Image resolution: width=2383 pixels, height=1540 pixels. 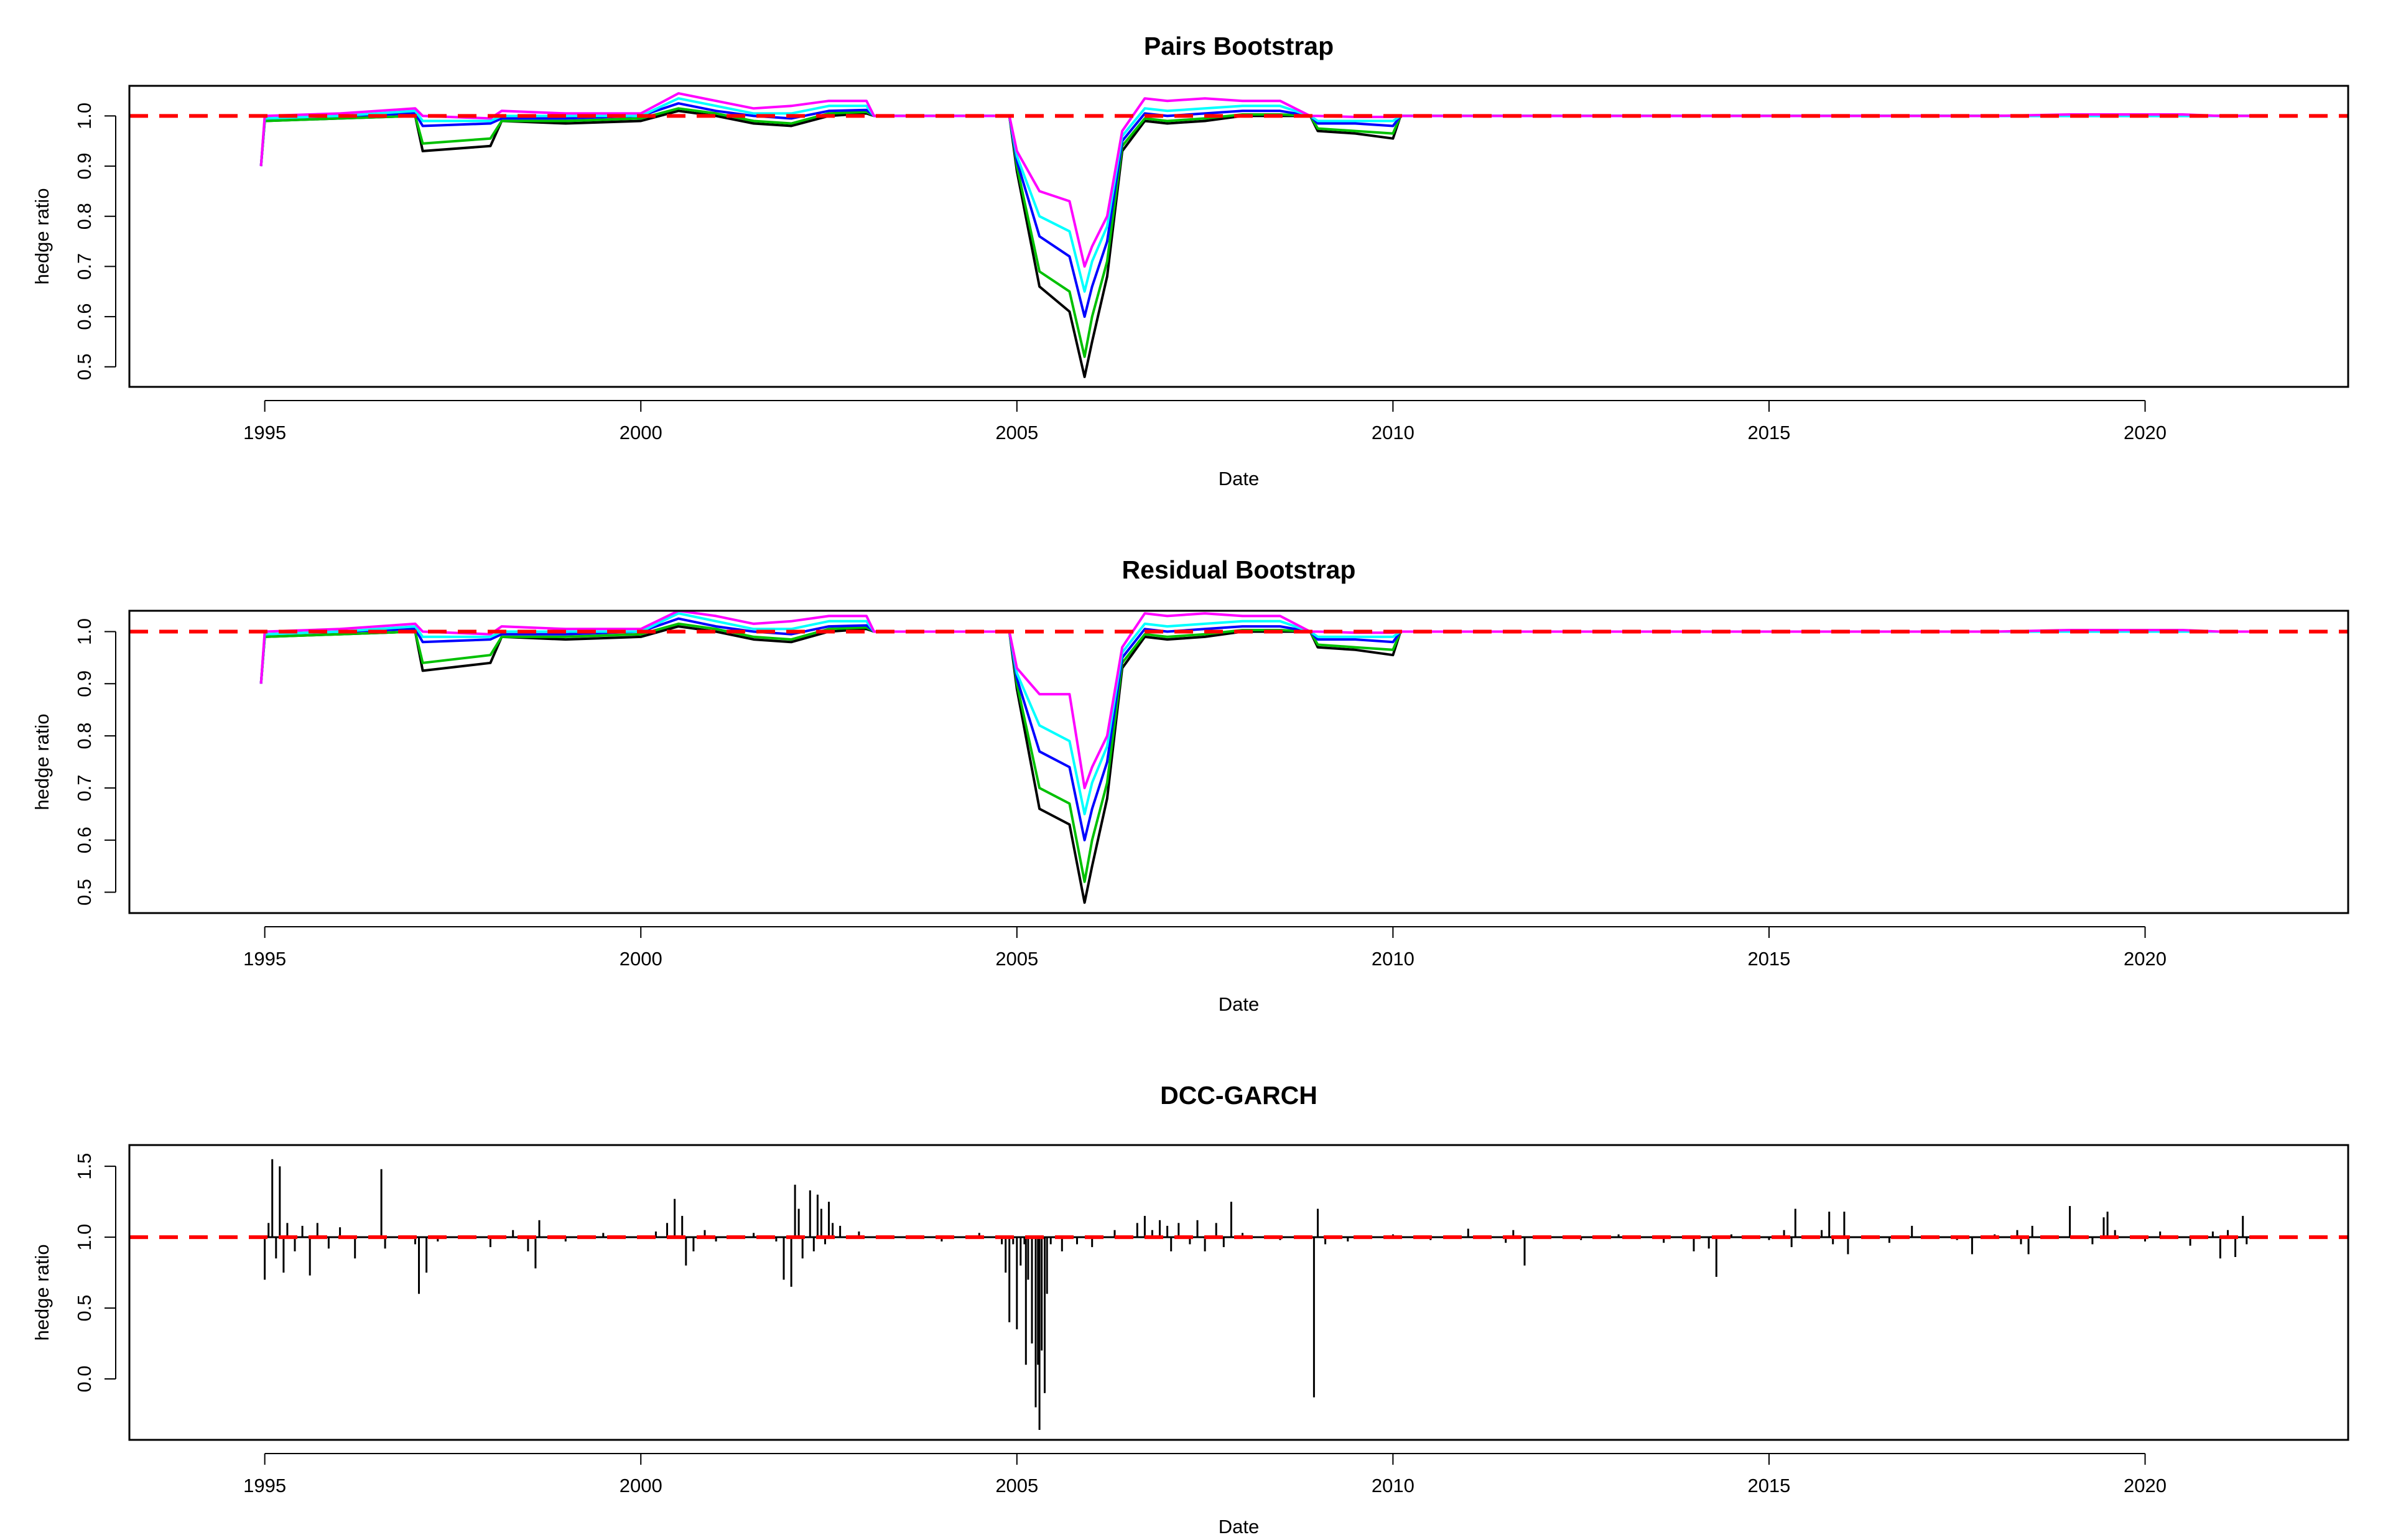 I want to click on chart-title: Residual Bootstrap, so click(x=1239, y=569).